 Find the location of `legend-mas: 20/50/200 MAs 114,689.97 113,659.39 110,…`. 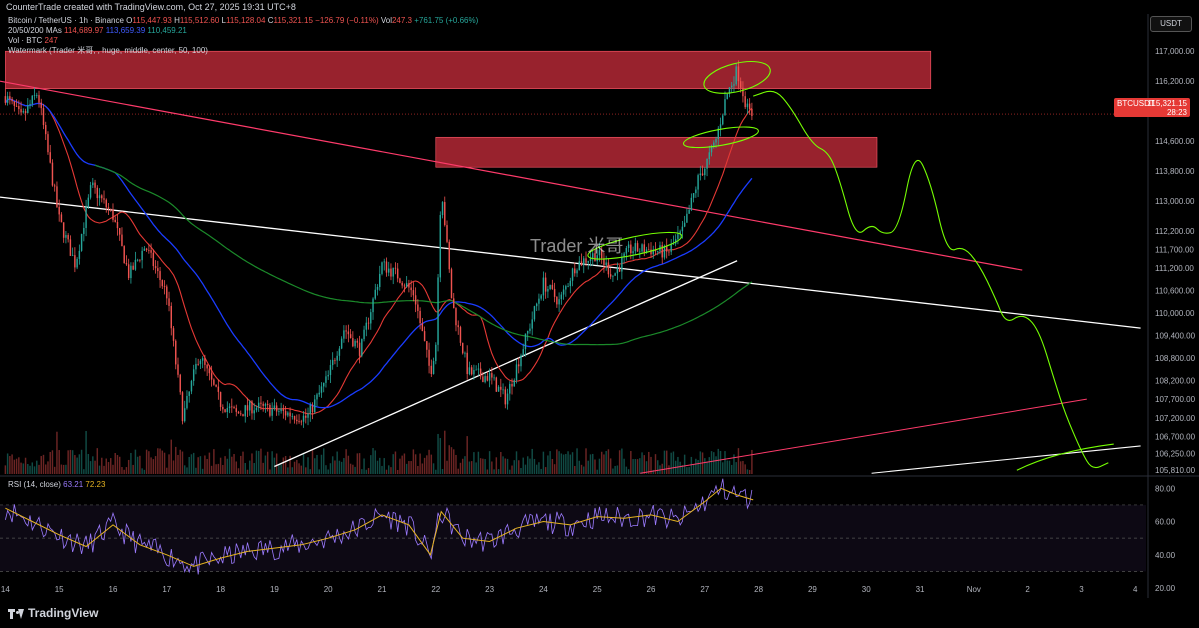

legend-mas: 20/50/200 MAs 114,689.97 113,659.39 110,… is located at coordinates (97, 30).